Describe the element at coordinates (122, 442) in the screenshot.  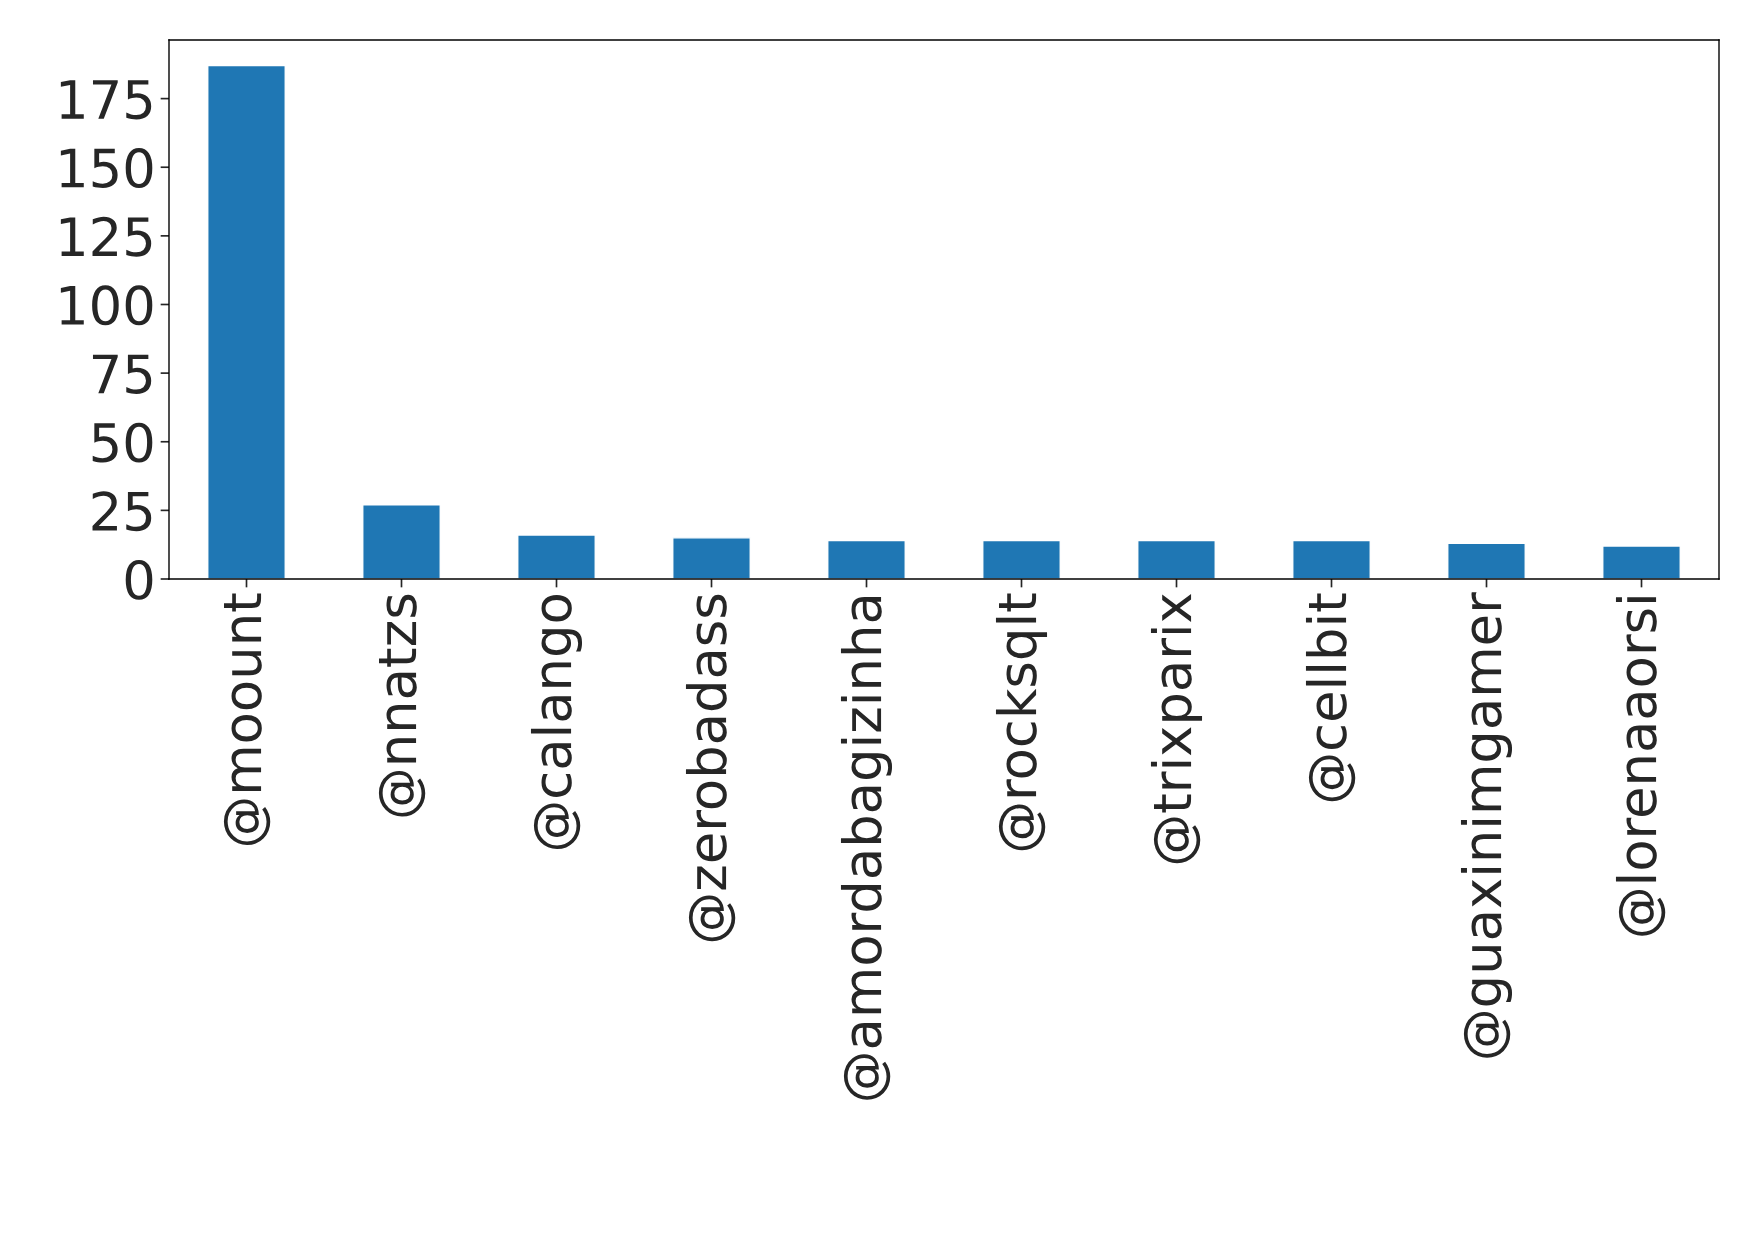
I see `y-tick-label: 50` at that location.